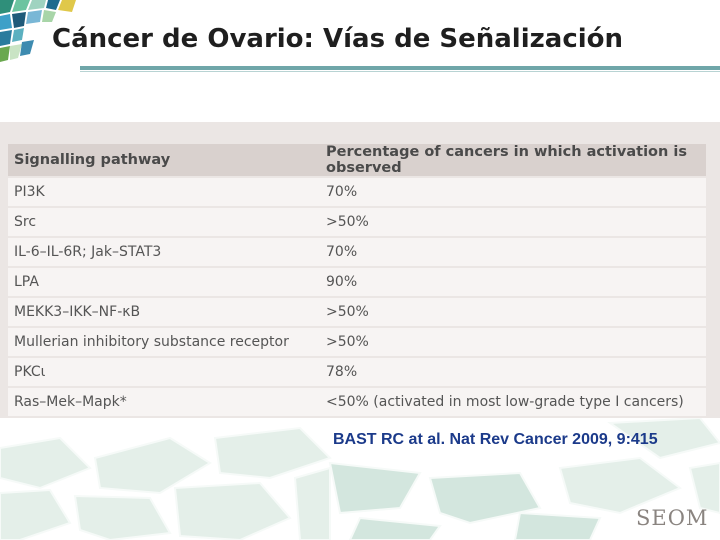 The width and height of the screenshot is (720, 540). What do you see at coordinates (672, 518) in the screenshot?
I see `seom-logo: SEOM` at bounding box center [672, 518].